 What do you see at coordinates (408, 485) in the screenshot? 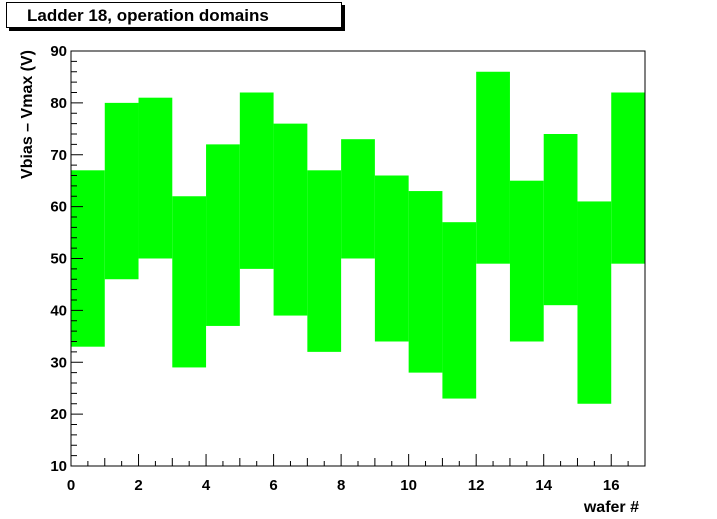
I see `x-tick-label: 10` at bounding box center [408, 485].